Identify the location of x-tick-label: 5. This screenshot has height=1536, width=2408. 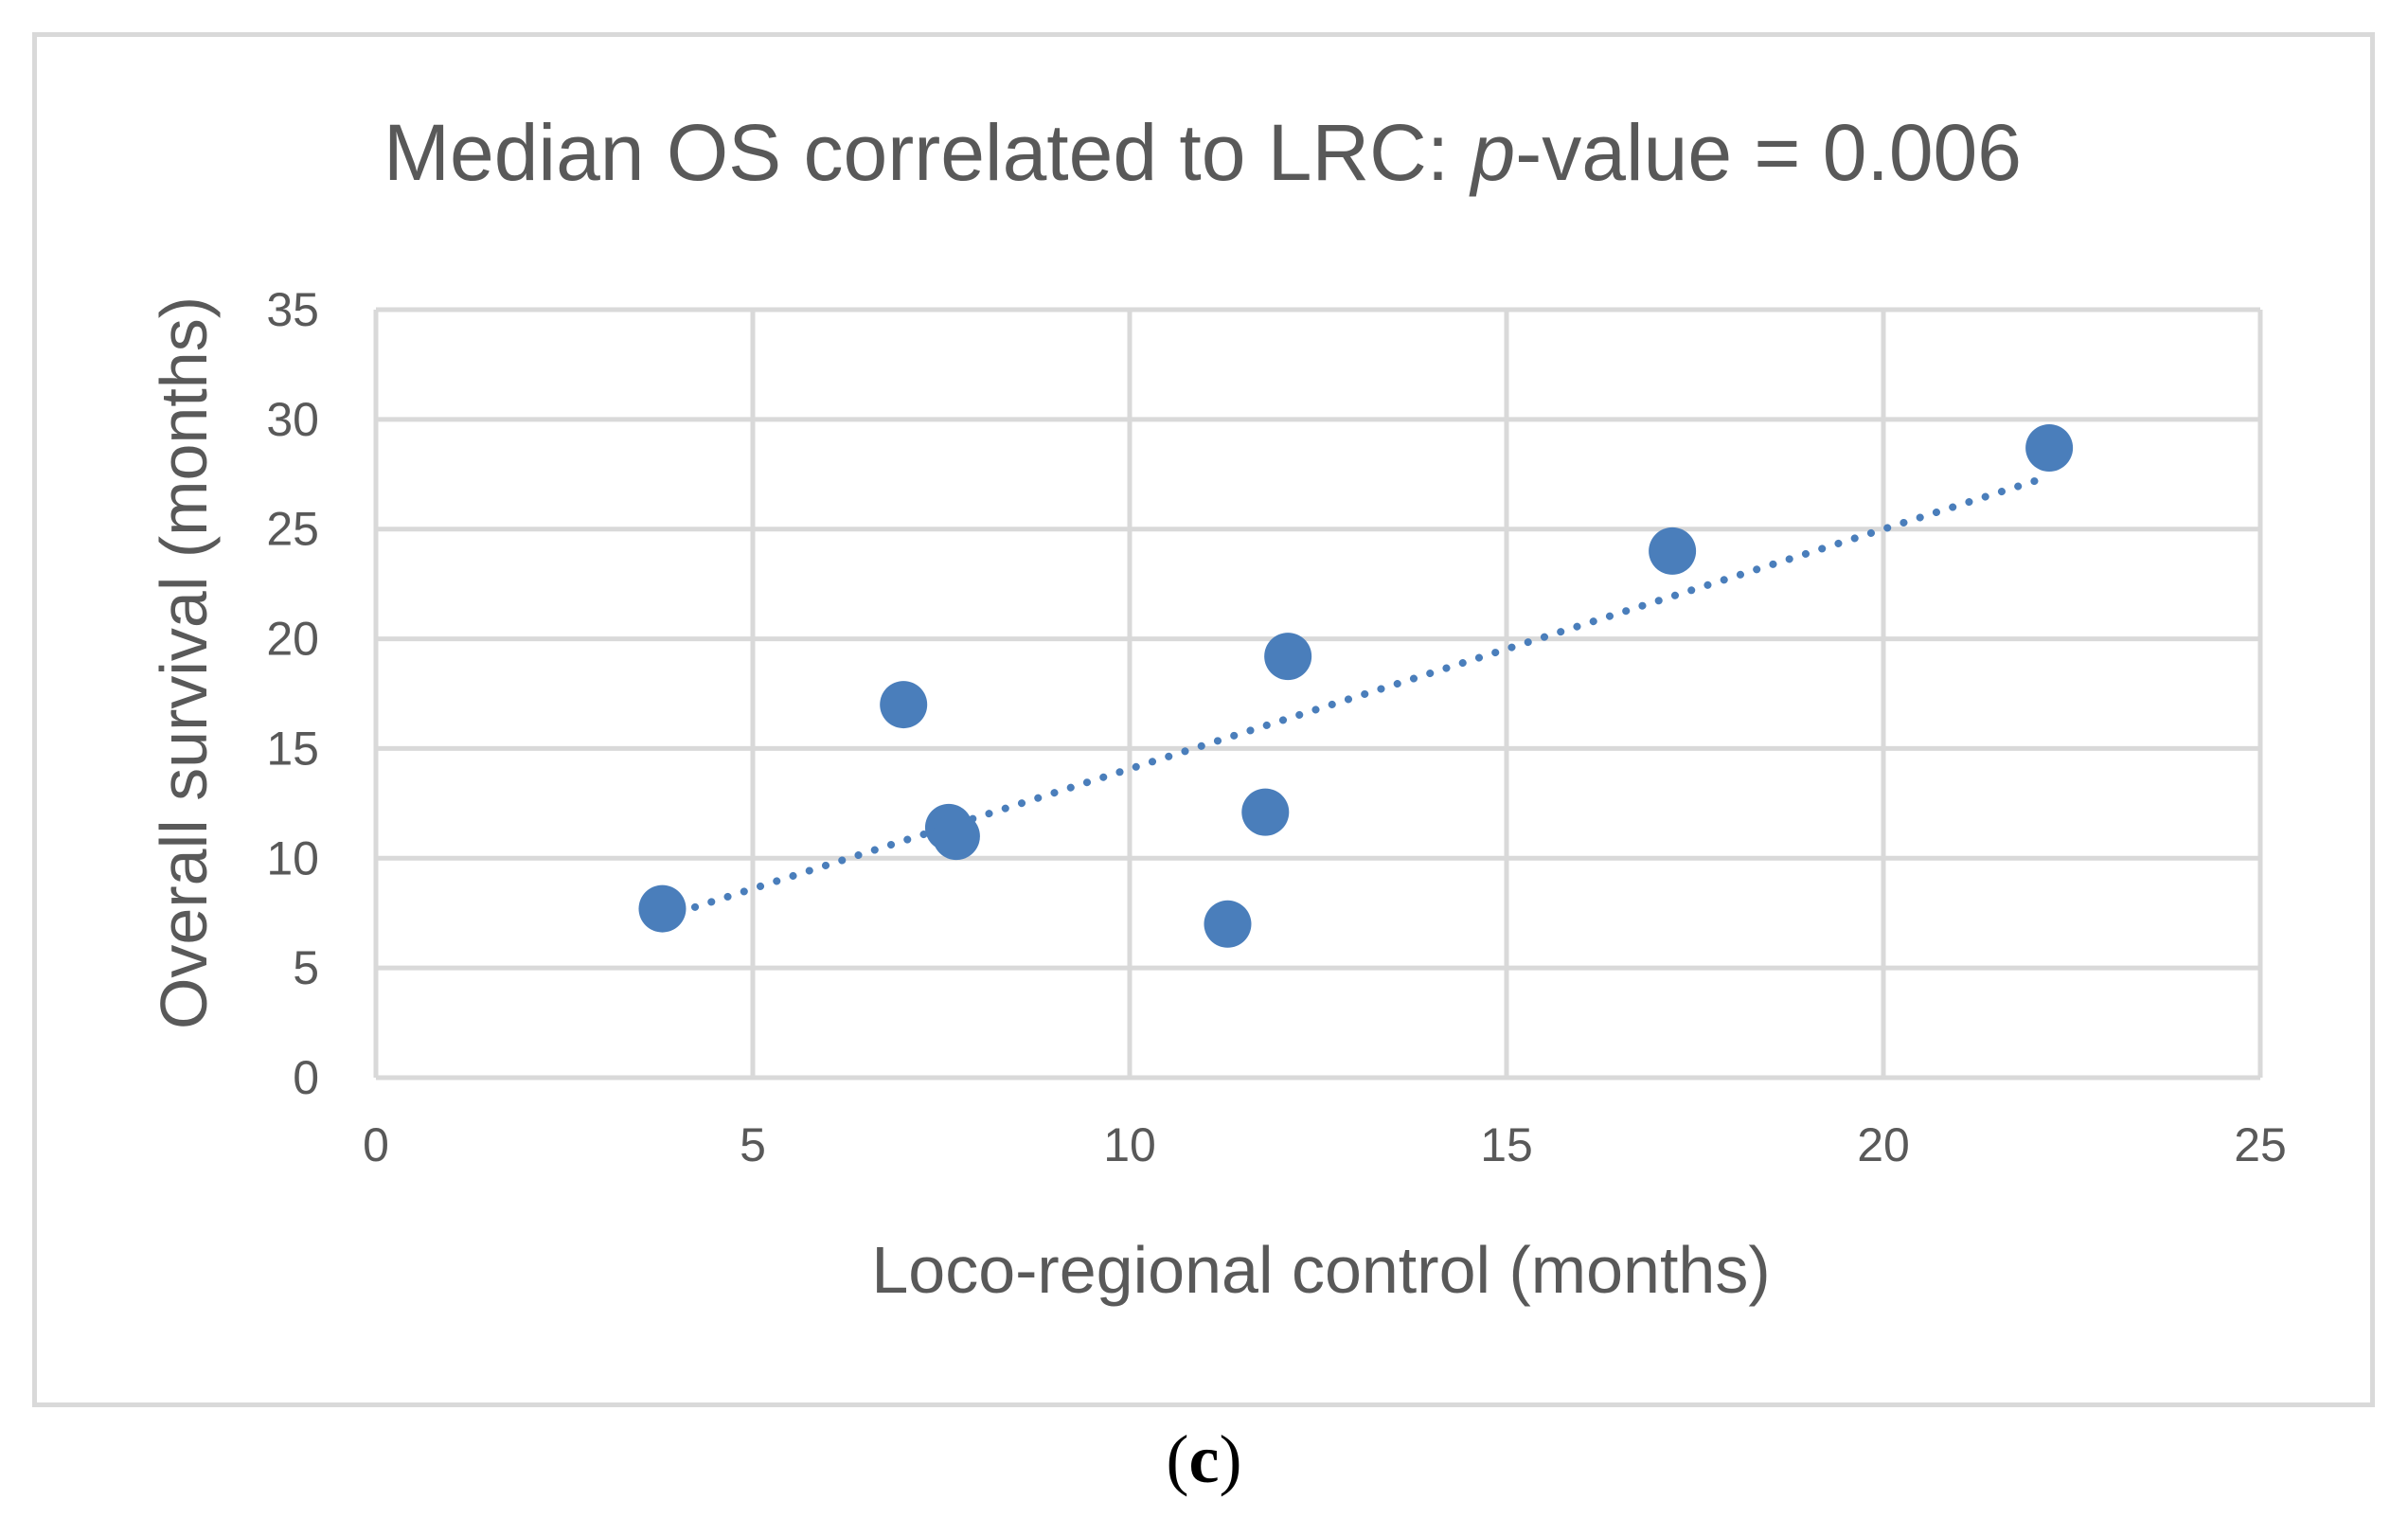
(753, 1144).